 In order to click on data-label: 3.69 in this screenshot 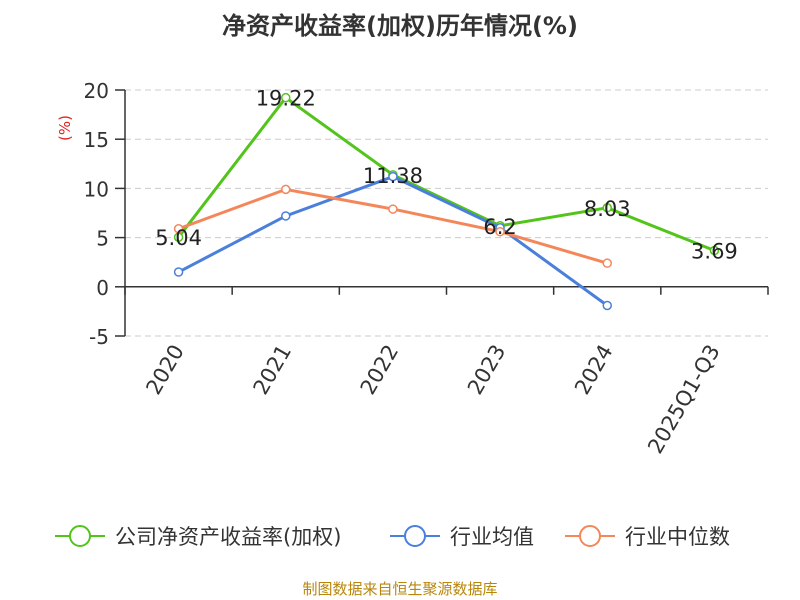, I will do `click(714, 251)`.